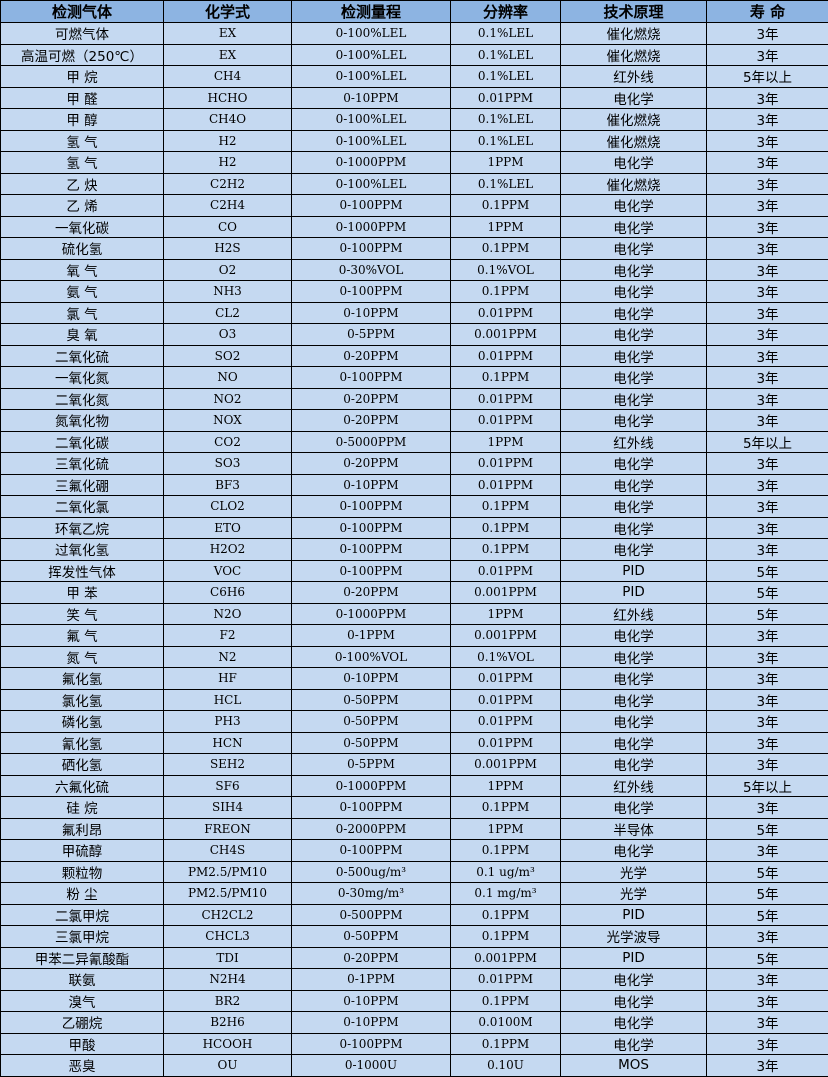  Describe the element at coordinates (82, 829) in the screenshot. I see `cell-gas-name: 氟利昂` at that location.